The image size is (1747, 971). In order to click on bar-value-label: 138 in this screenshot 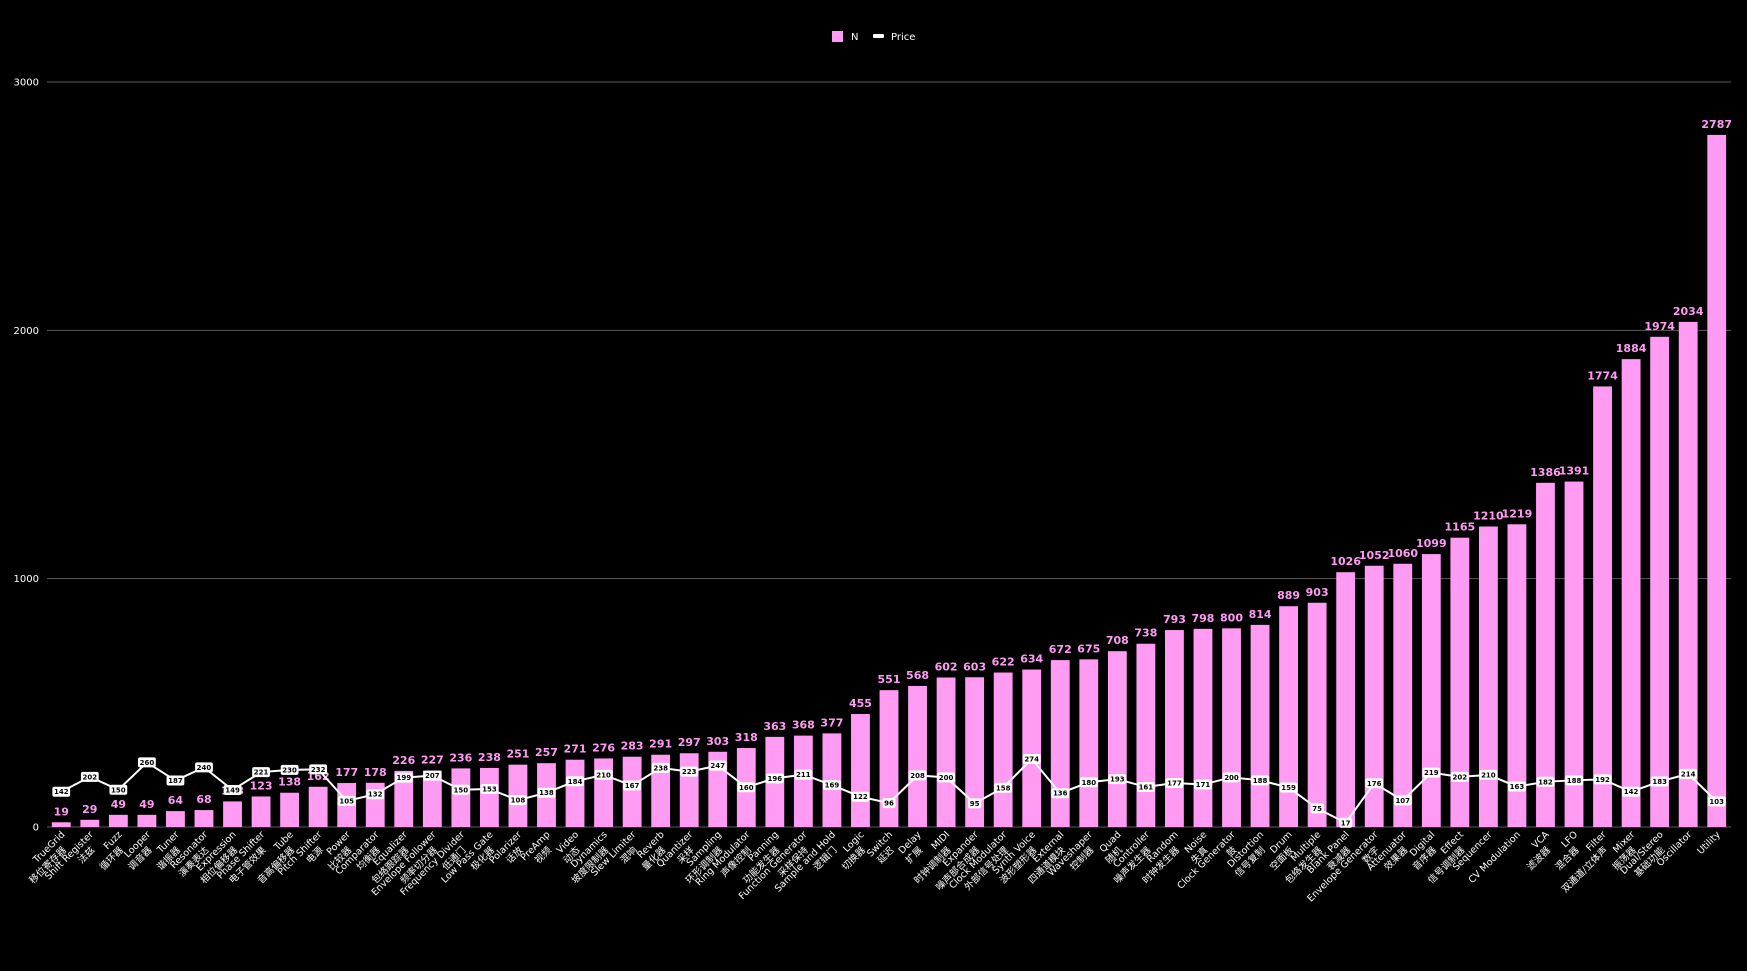, I will do `click(289, 782)`.